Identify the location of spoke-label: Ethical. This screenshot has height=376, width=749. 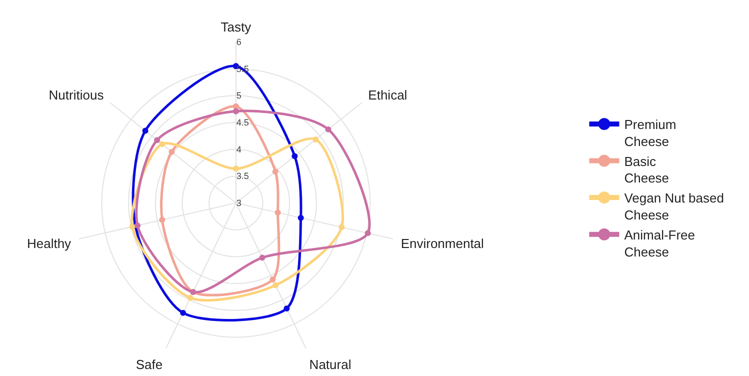
(388, 95).